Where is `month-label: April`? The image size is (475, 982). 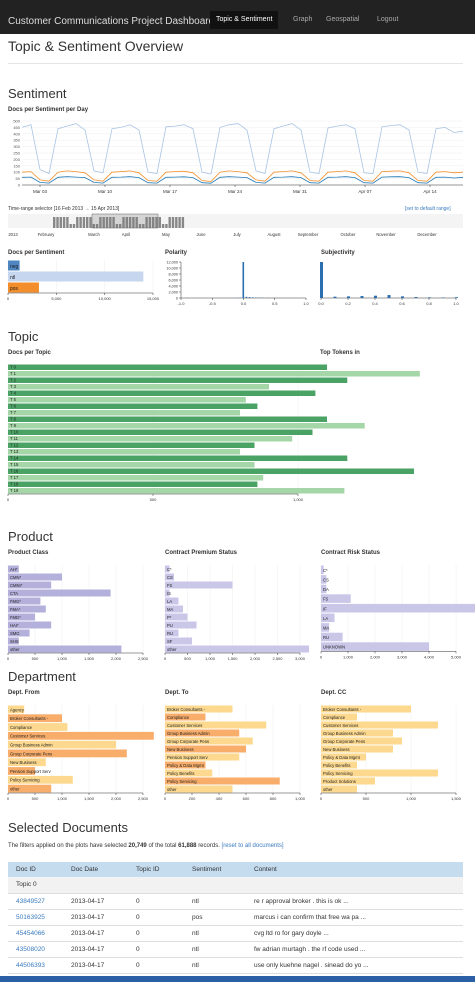
month-label: April is located at coordinates (126, 234).